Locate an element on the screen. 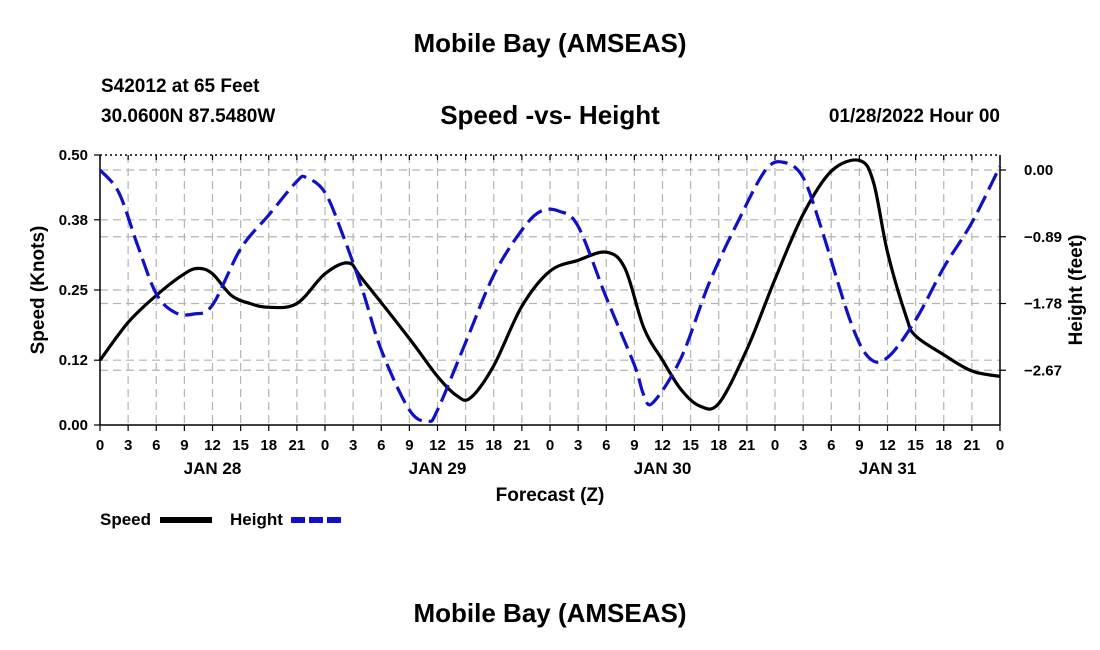  y-axis-label: Speed (Knots) is located at coordinates (38, 290).